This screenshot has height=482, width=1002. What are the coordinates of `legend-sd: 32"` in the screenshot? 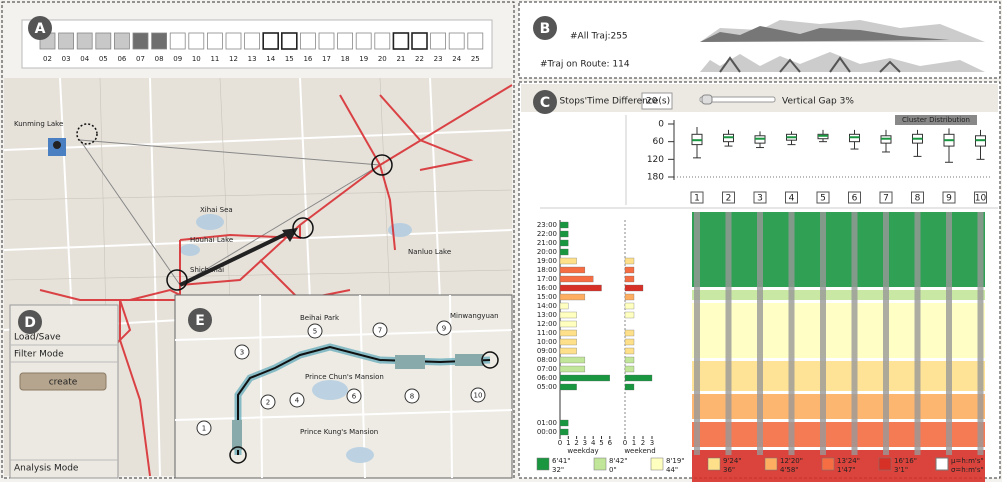 It's located at (558, 470).